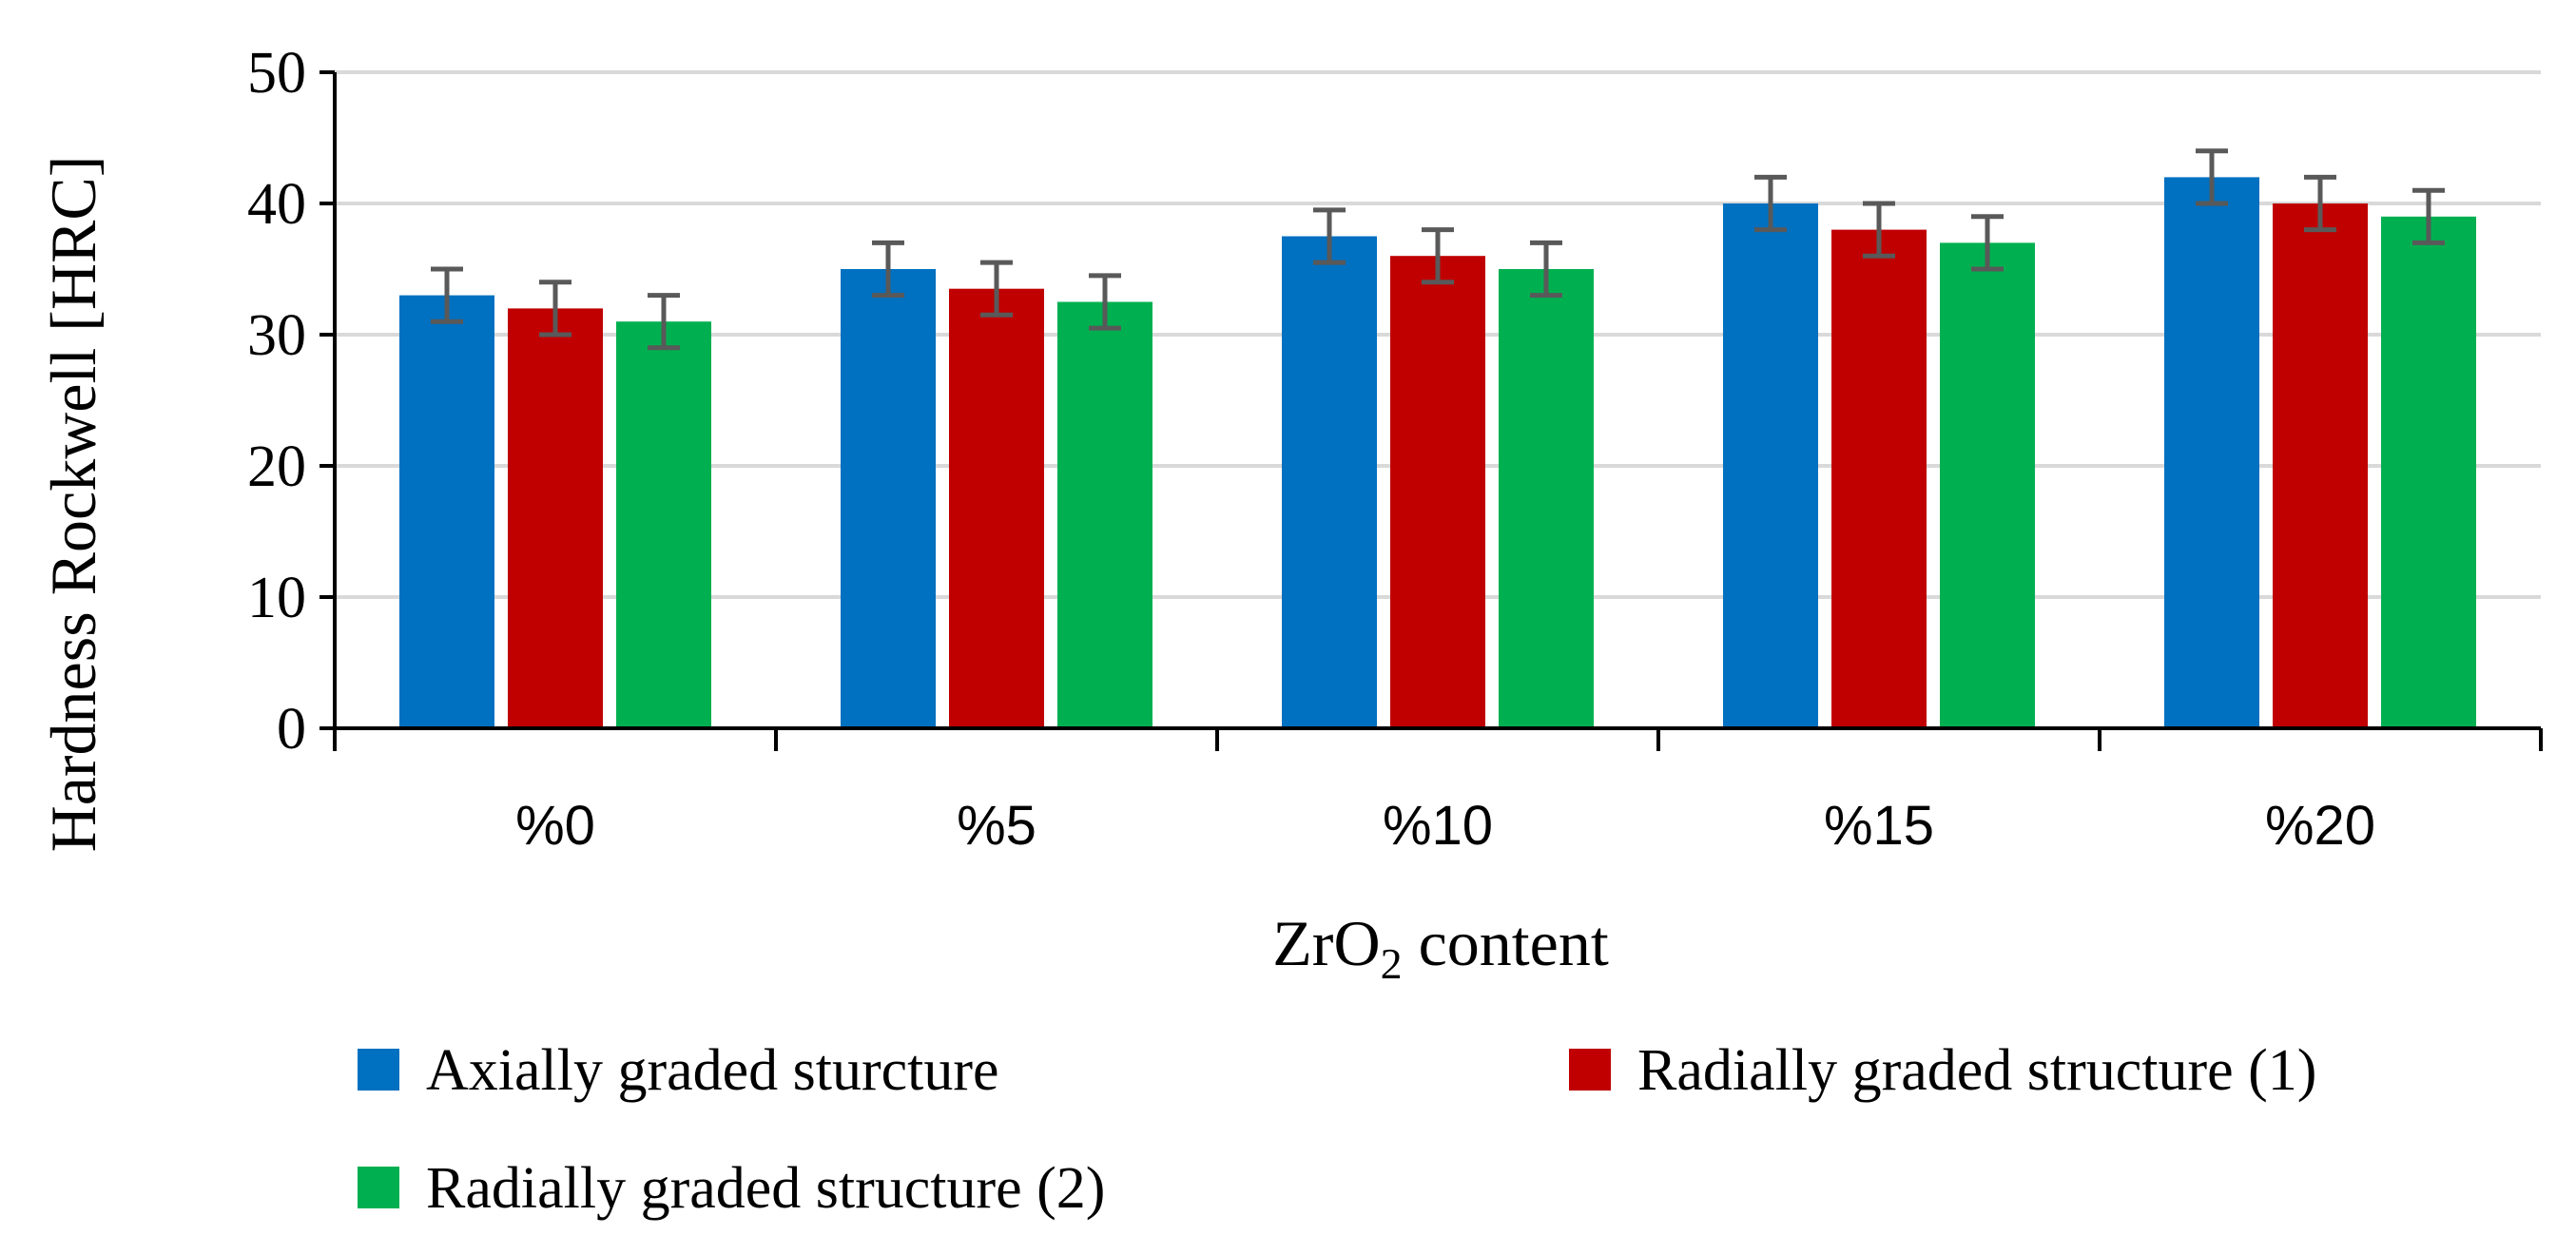  Describe the element at coordinates (276, 73) in the screenshot. I see `y-tick-label: 50` at that location.